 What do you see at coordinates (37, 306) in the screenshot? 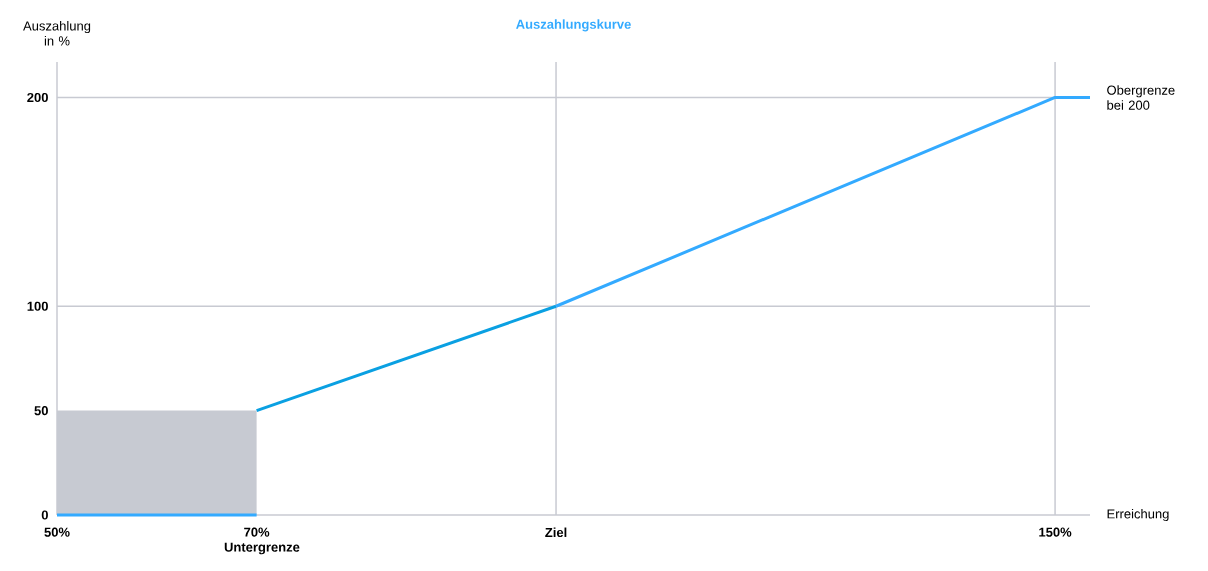
I see `y-tick-label: 100` at bounding box center [37, 306].